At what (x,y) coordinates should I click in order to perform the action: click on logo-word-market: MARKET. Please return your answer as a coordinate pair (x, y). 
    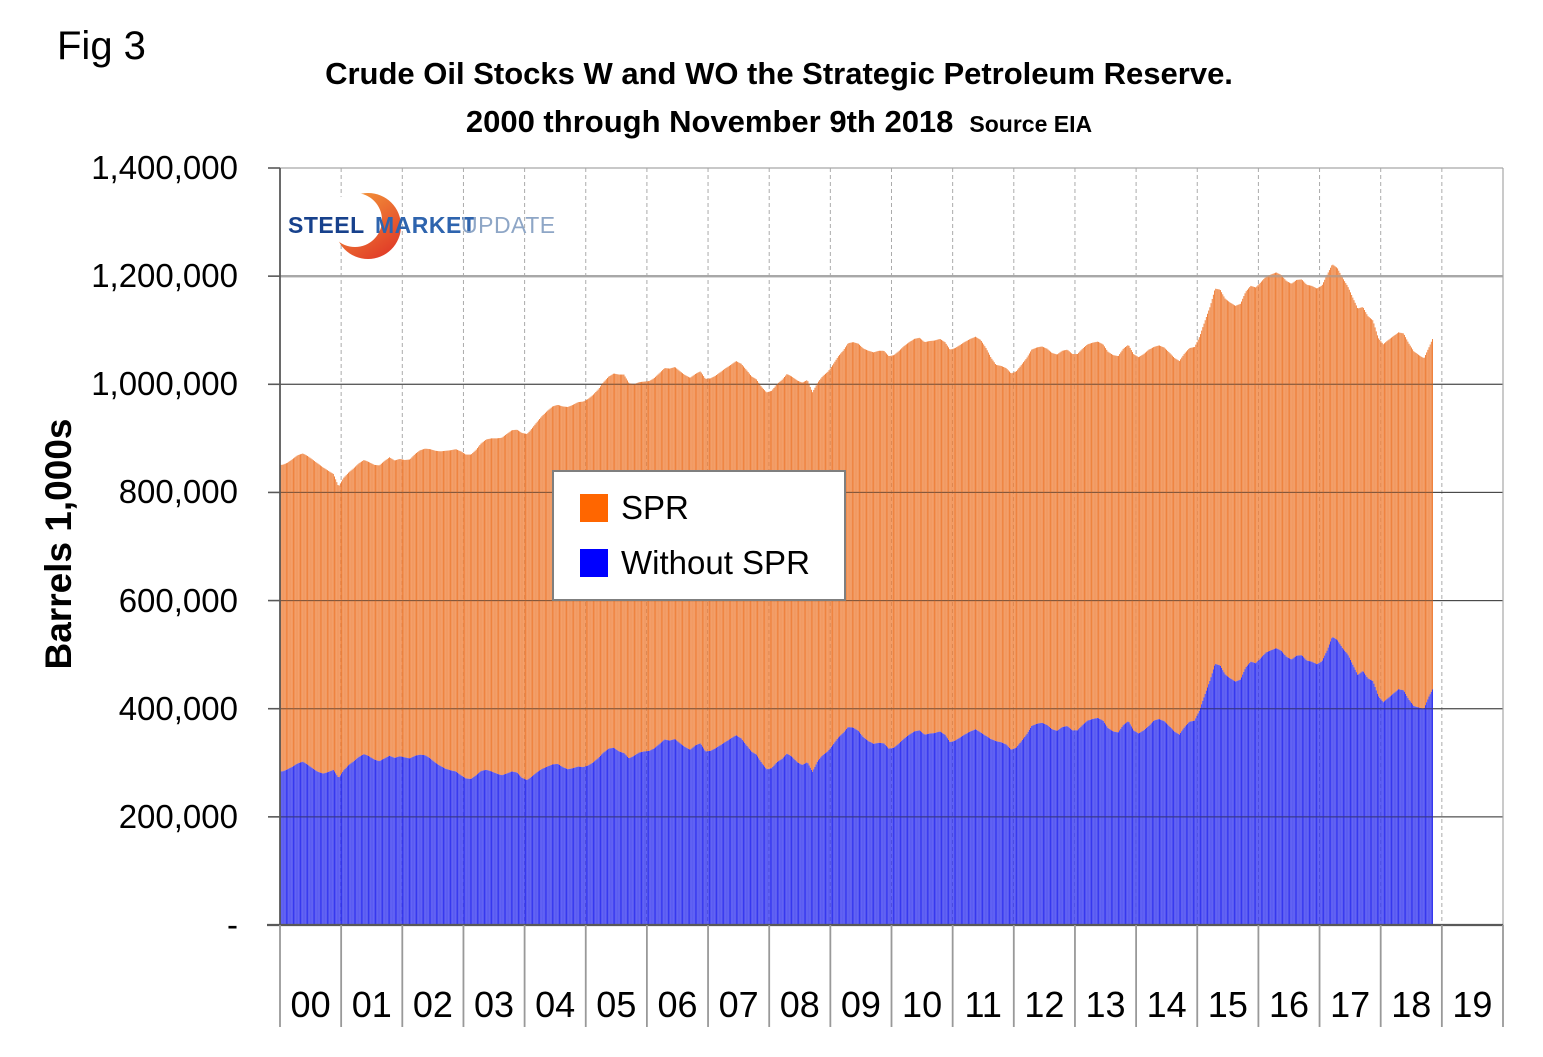
    Looking at the image, I should click on (426, 225).